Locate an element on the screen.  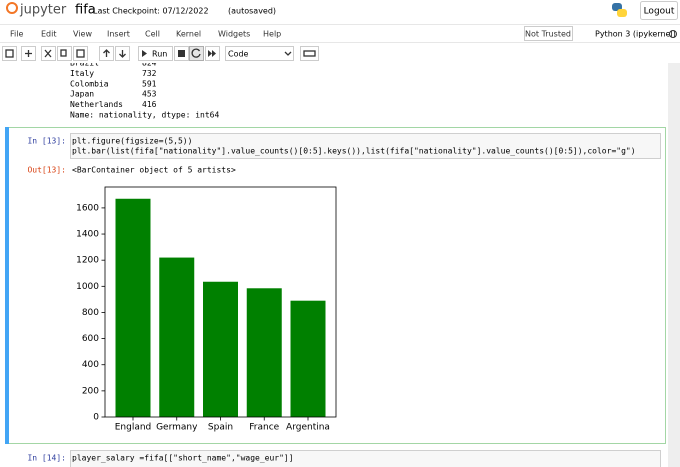
trust-label: Not Trusted is located at coordinates (548, 34).